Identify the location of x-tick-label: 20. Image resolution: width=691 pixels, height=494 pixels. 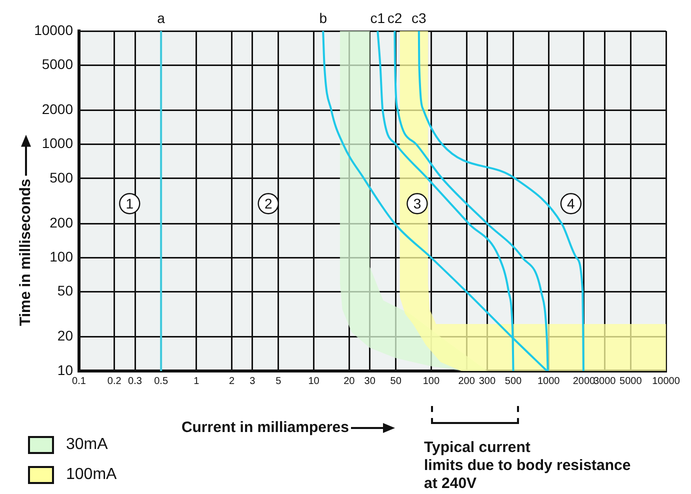
(350, 381).